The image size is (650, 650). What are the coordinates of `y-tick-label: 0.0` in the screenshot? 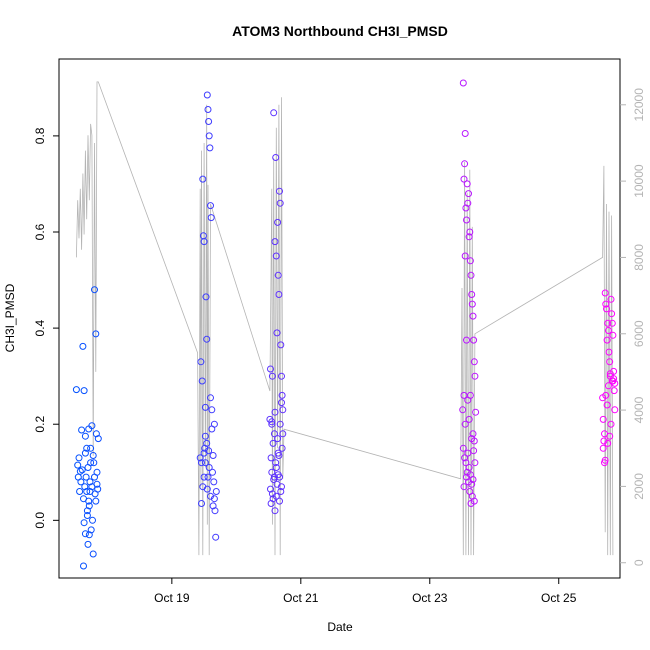 It's located at (40, 520).